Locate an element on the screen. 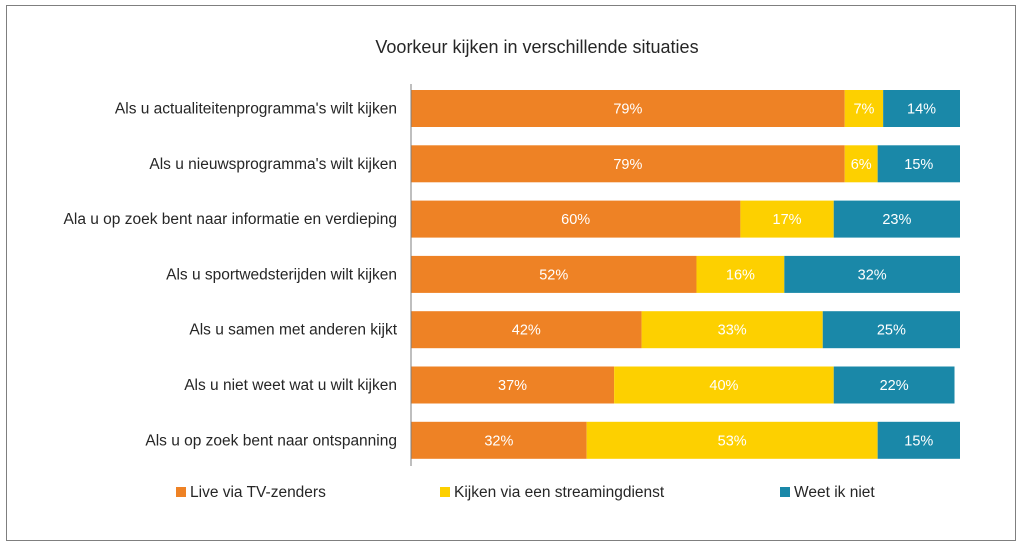 This screenshot has height=549, width=1024. data-label: 16% is located at coordinates (740, 275).